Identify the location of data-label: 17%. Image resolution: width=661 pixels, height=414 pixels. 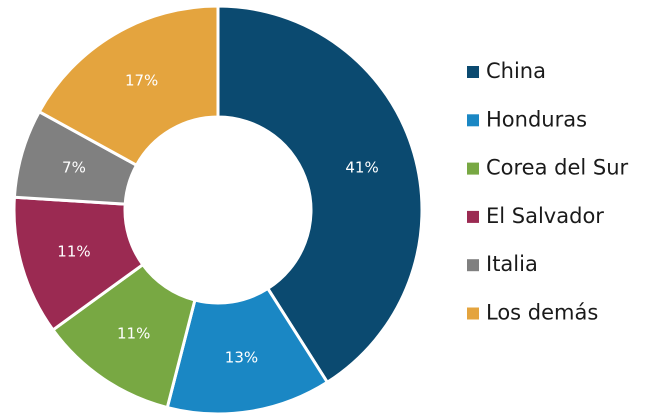
(141, 80).